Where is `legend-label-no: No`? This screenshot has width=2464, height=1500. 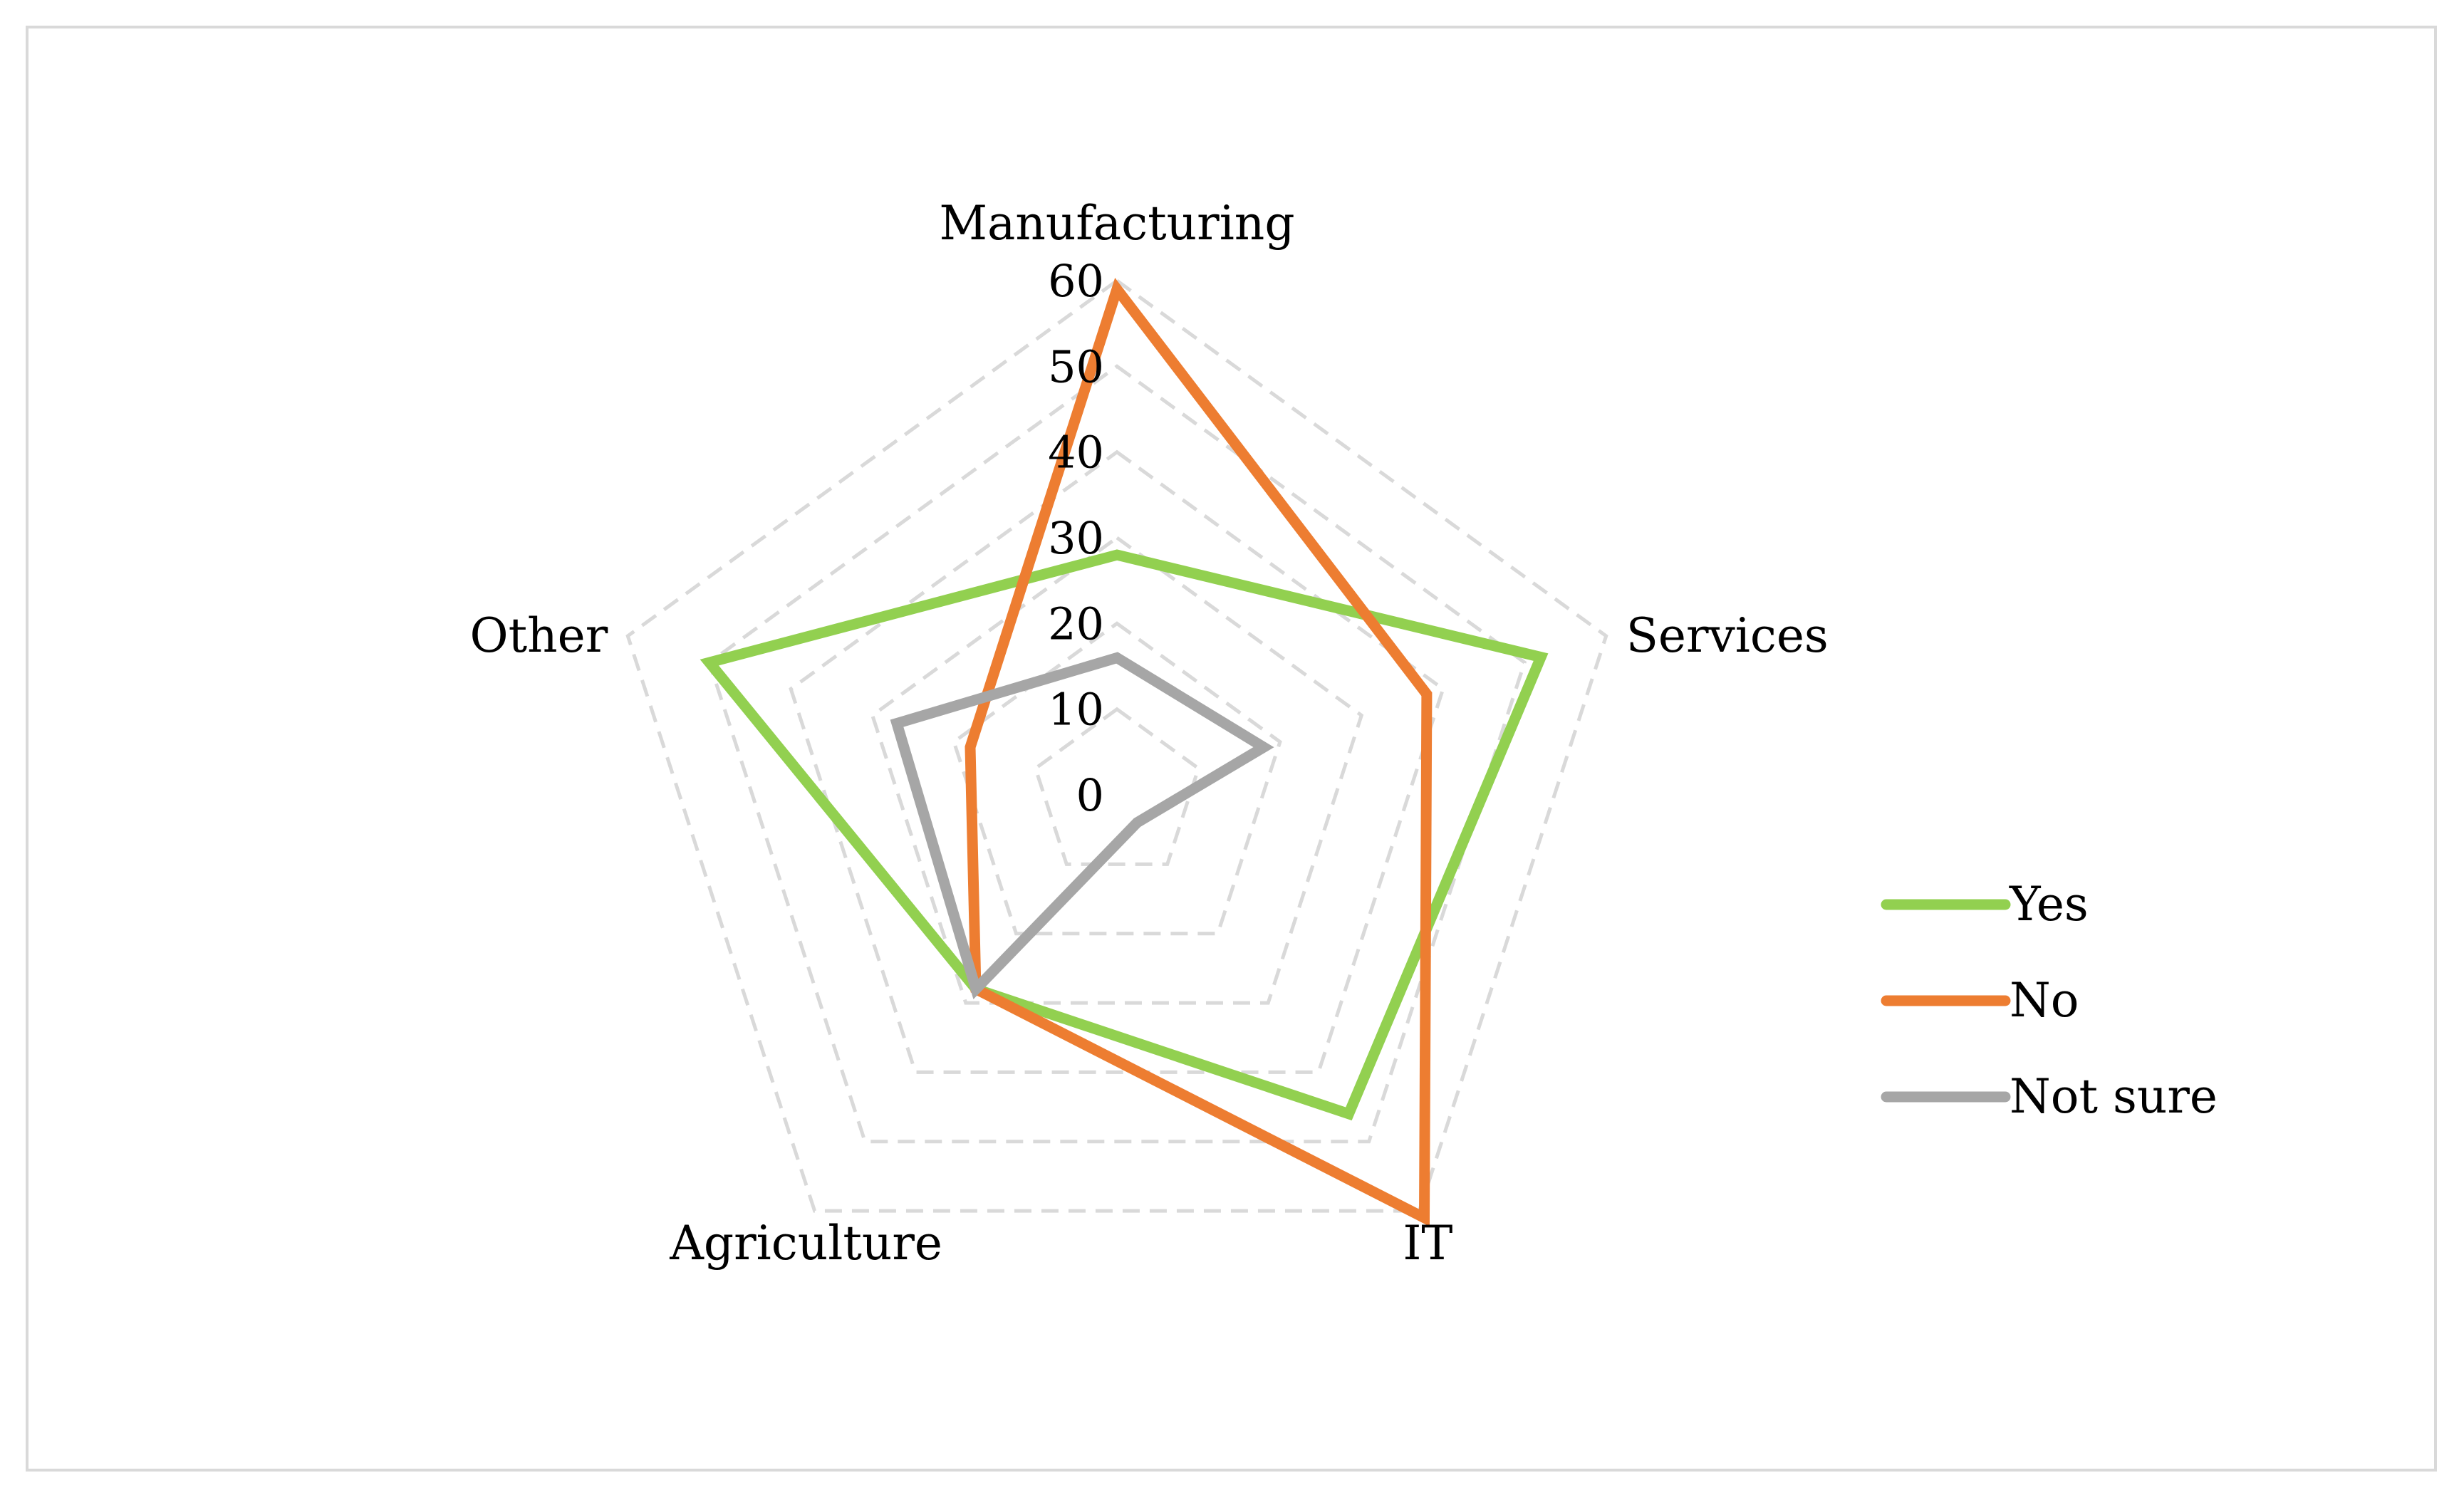 legend-label-no: No is located at coordinates (2044, 1000).